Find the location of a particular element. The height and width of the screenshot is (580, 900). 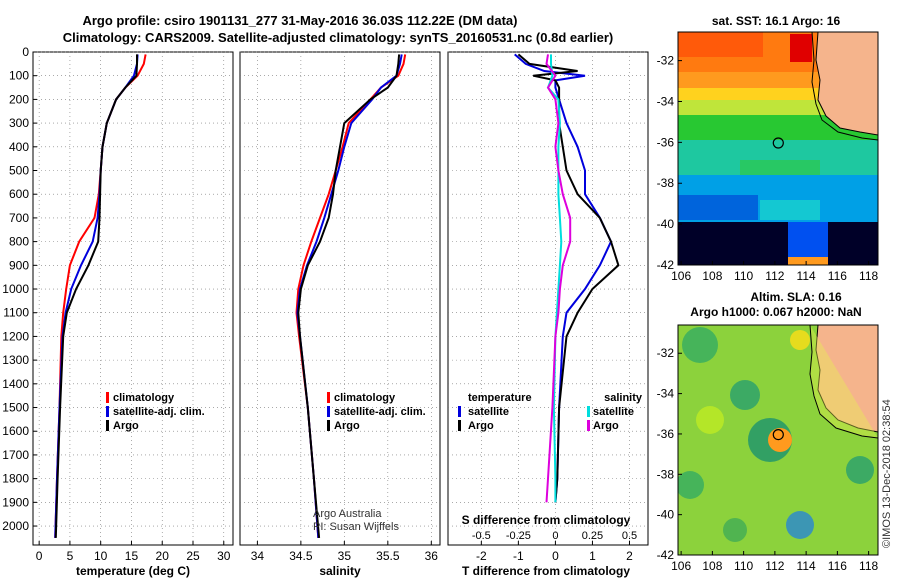

depth-tick-label: 600 is located at coordinates (19, 194).